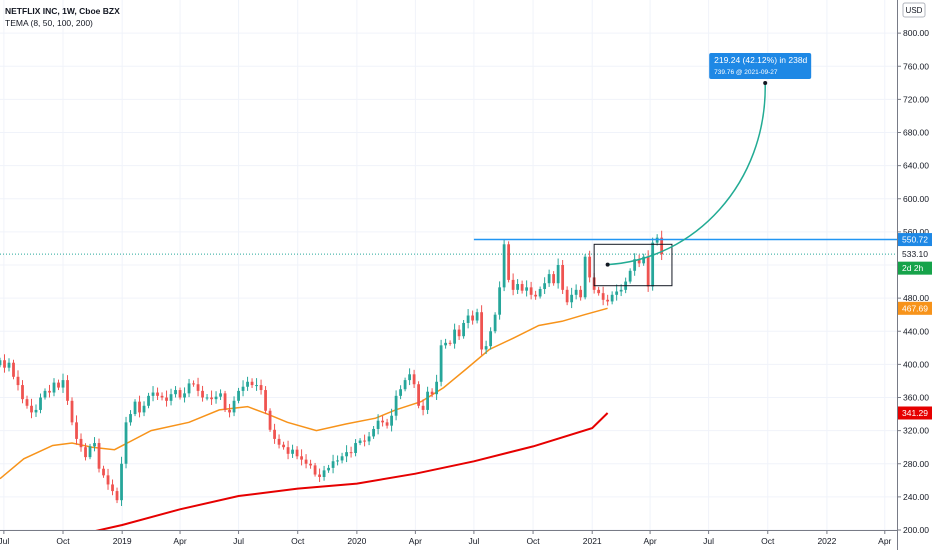  I want to click on currency-label: USD, so click(914, 10).